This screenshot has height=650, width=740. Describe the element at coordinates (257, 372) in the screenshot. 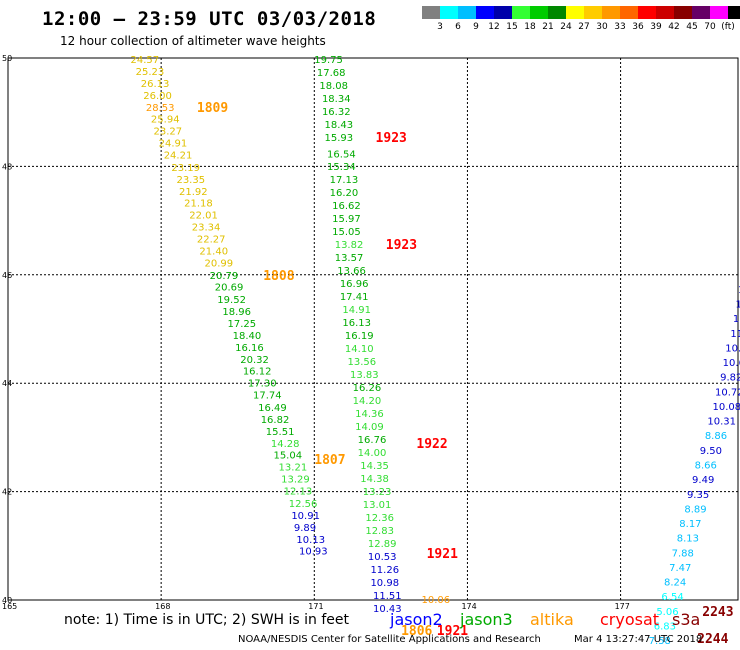

I see `swh-value-label: 16.12` at that location.